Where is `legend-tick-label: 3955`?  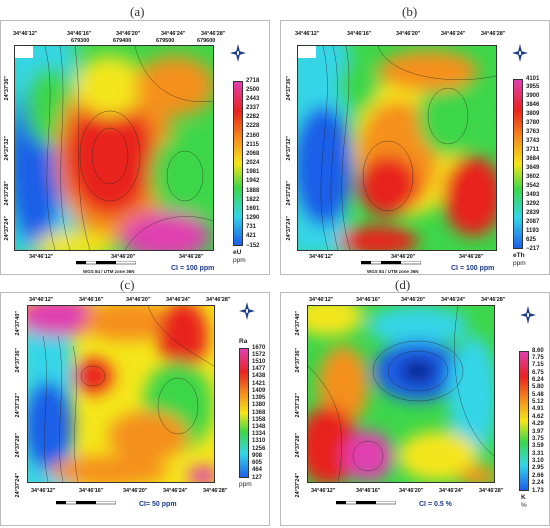 legend-tick-label: 3955 is located at coordinates (533, 87).